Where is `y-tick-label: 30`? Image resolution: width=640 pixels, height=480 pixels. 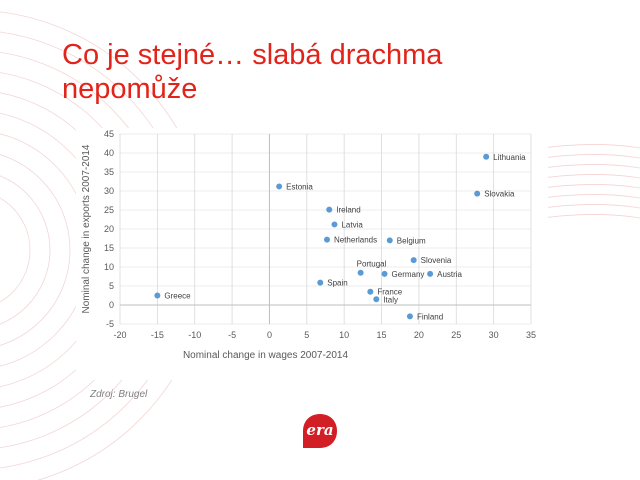 y-tick-label: 30 is located at coordinates (109, 191).